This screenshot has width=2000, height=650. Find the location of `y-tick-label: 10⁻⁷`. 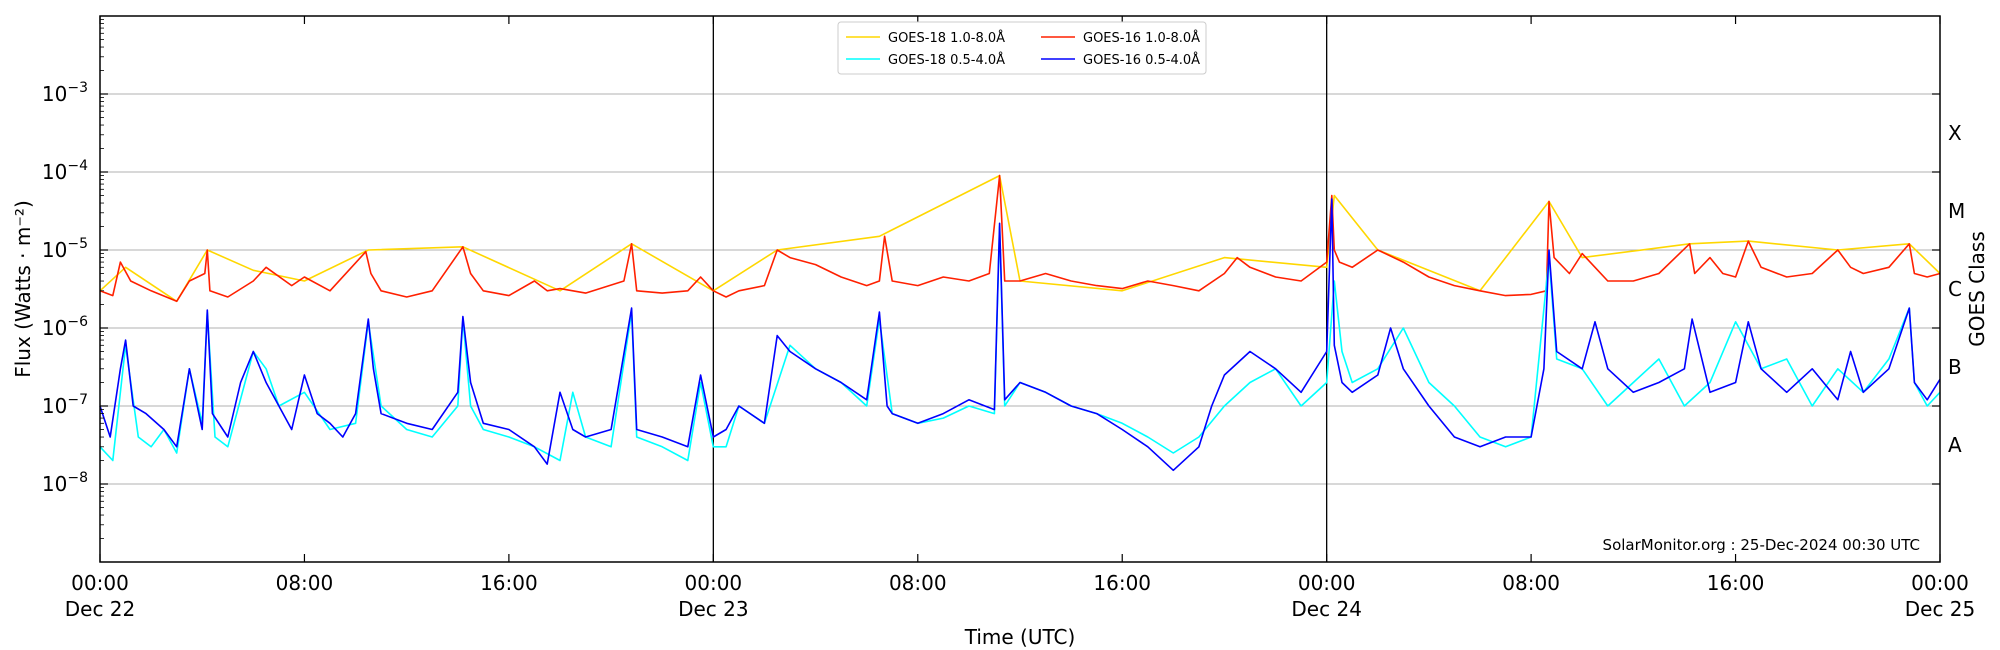

y-tick-label: 10⁻⁷ is located at coordinates (65, 405).